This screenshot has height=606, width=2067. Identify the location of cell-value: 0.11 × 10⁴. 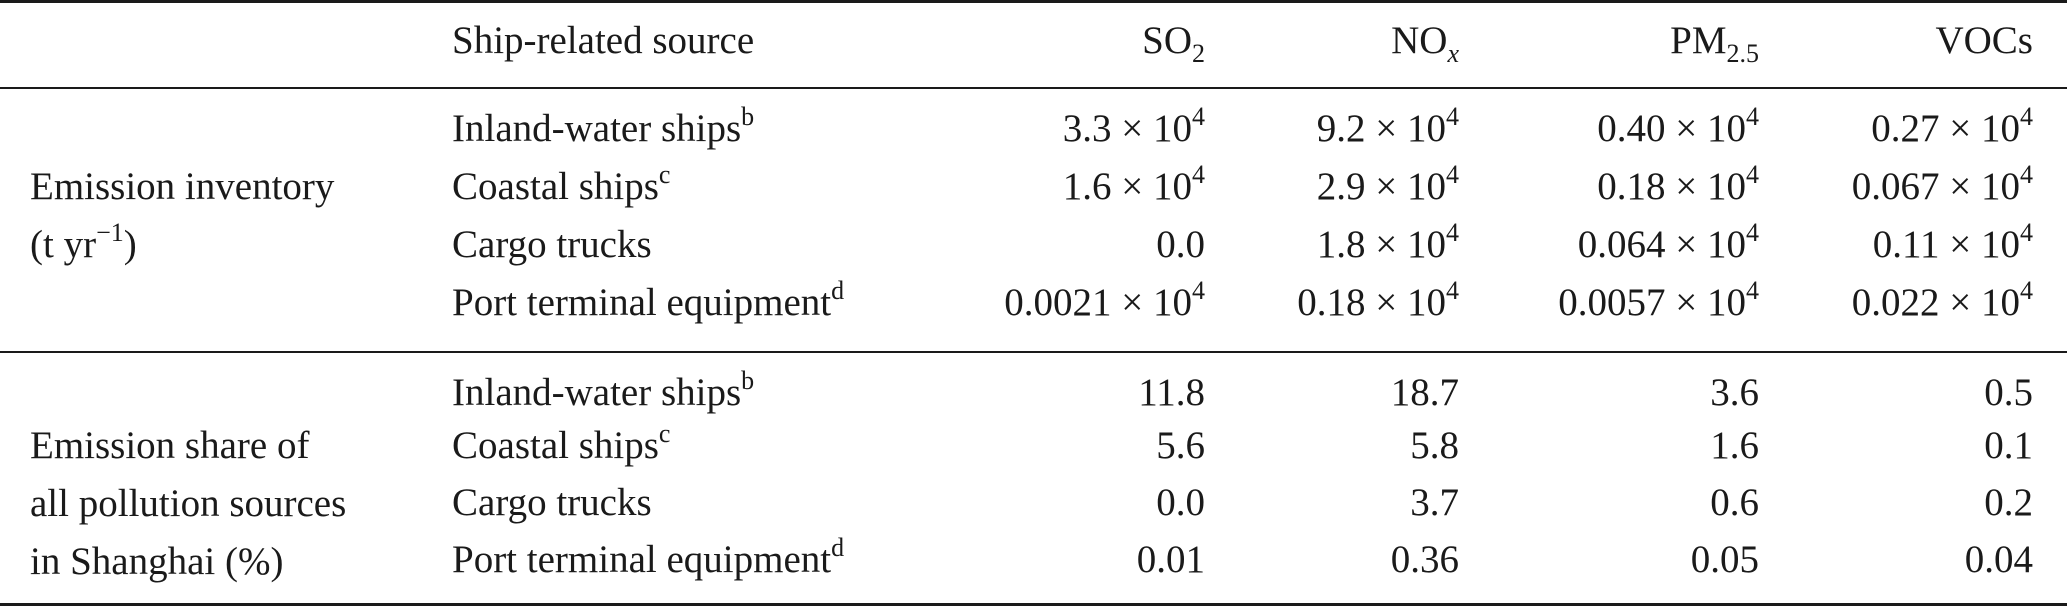
(1952, 242).